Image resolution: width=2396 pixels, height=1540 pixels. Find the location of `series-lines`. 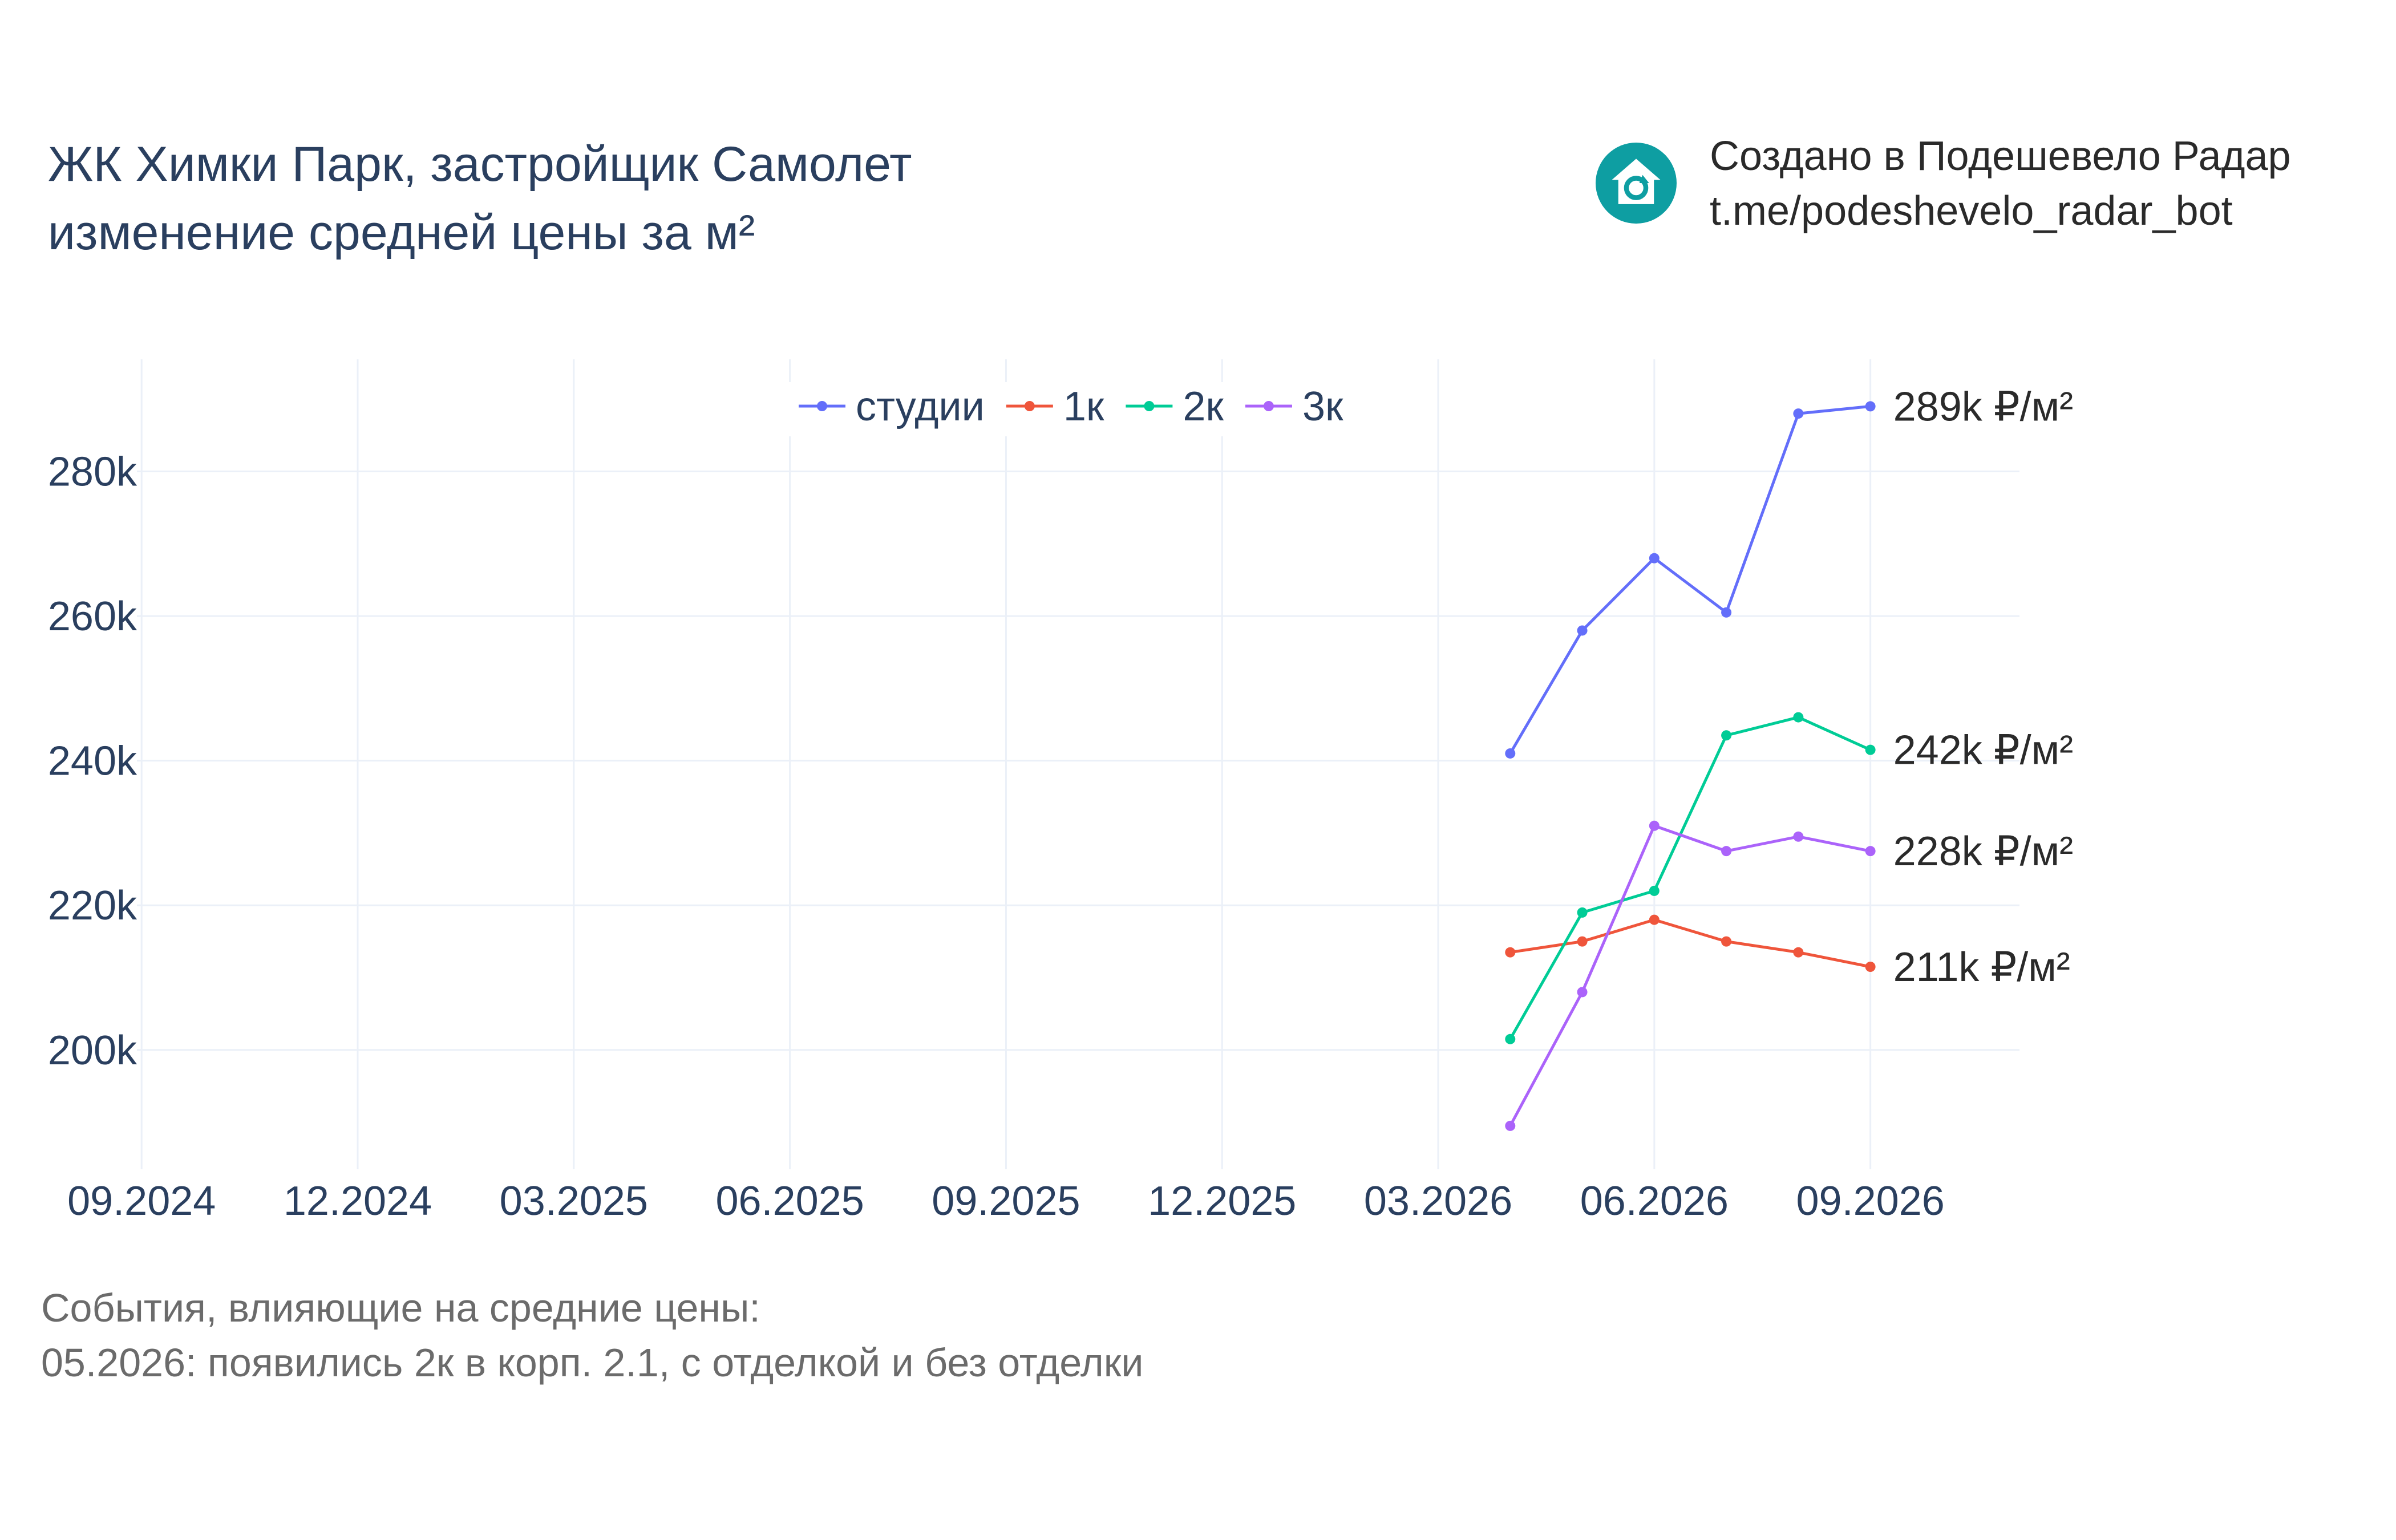

series-lines is located at coordinates (1690, 766).